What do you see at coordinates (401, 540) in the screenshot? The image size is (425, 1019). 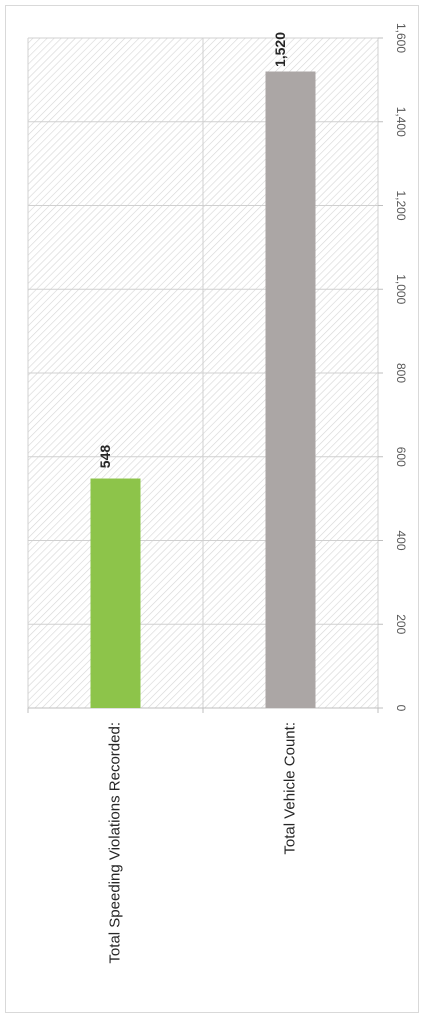 I see `tick-label-400: 400` at bounding box center [401, 540].